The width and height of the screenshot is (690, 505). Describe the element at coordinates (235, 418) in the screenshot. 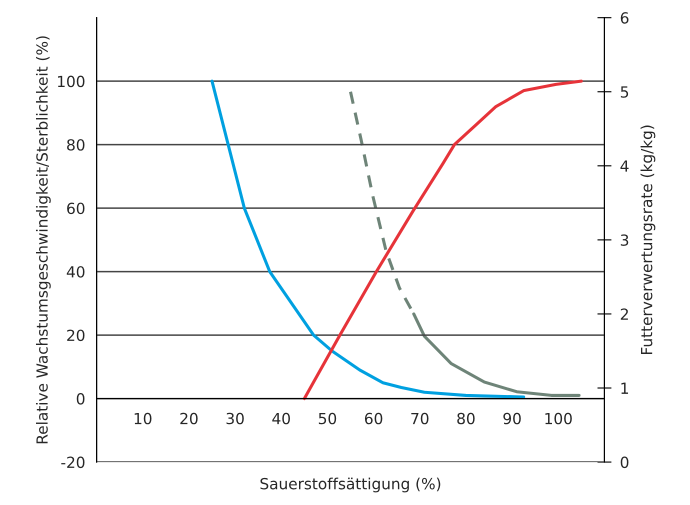

I see `x-tick-label: 30` at that location.